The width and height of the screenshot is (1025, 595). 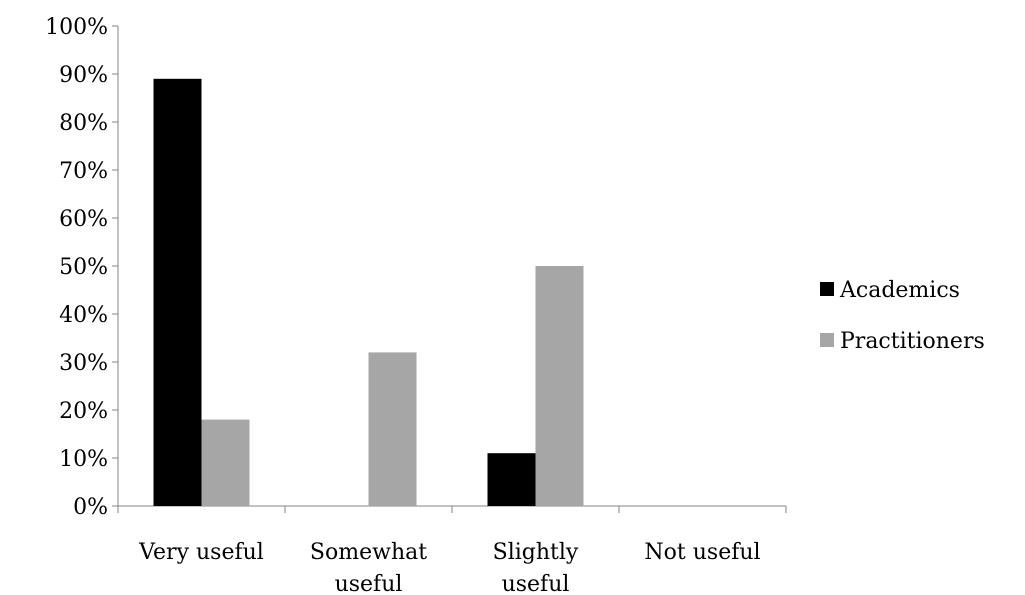 I want to click on x-category-label: Somewhat, so click(x=368, y=552).